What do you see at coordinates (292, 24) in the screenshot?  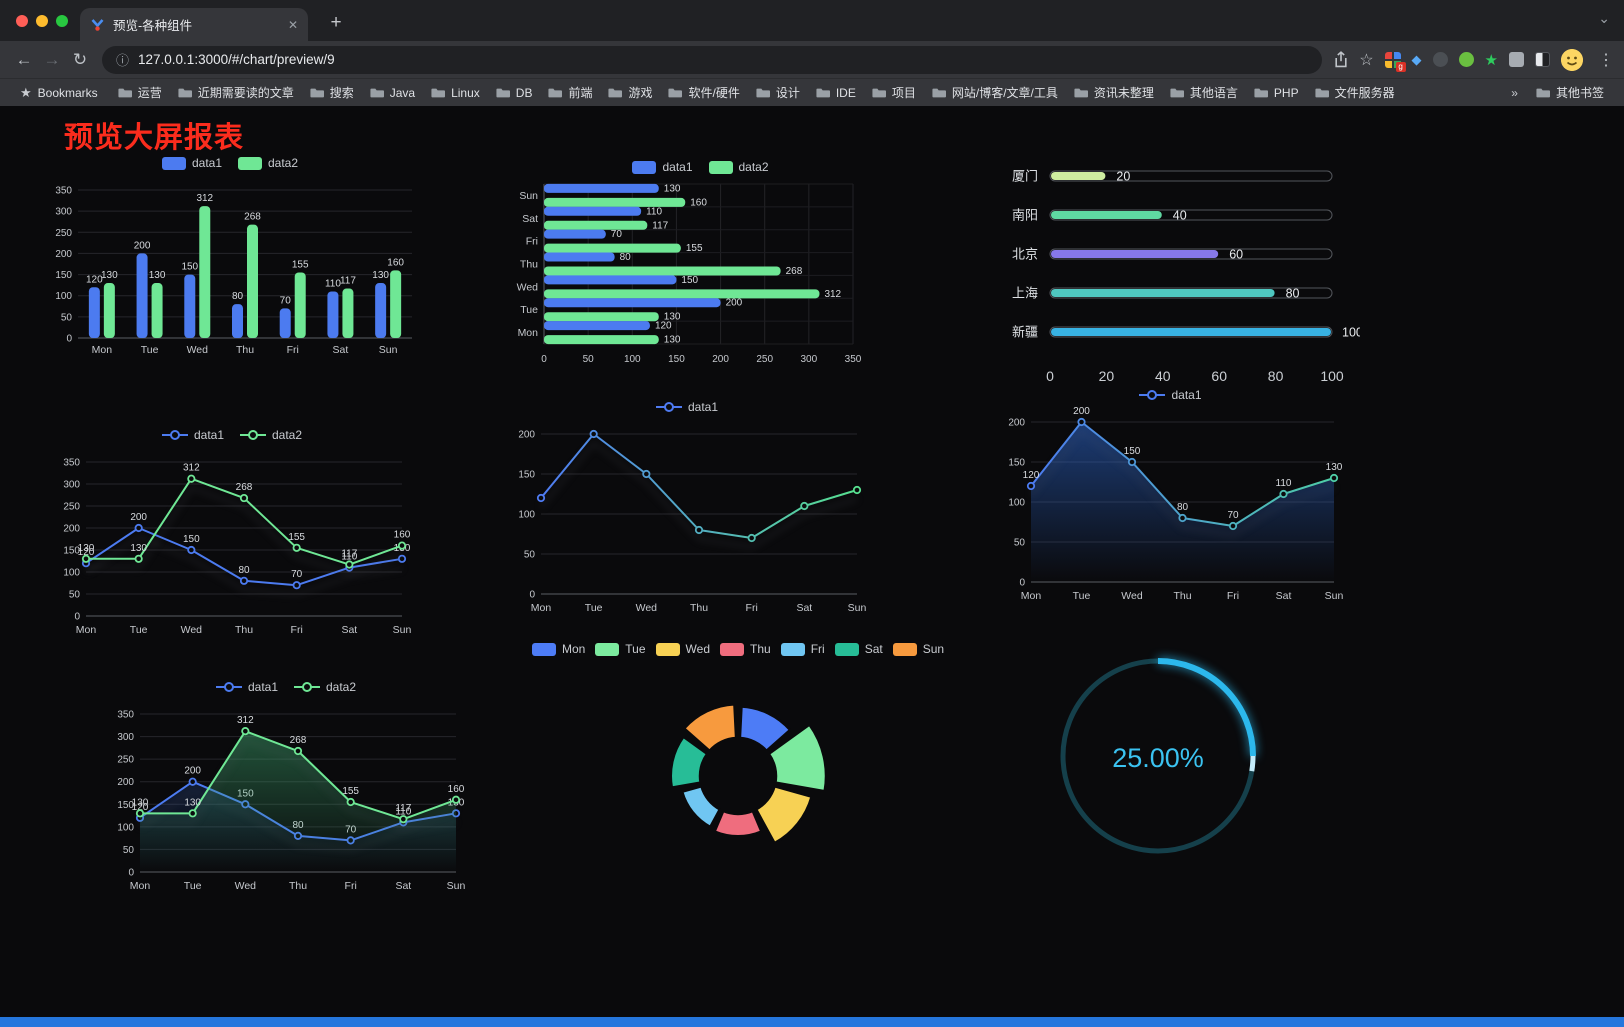 I see `tab-close-icon: ✕` at bounding box center [292, 24].